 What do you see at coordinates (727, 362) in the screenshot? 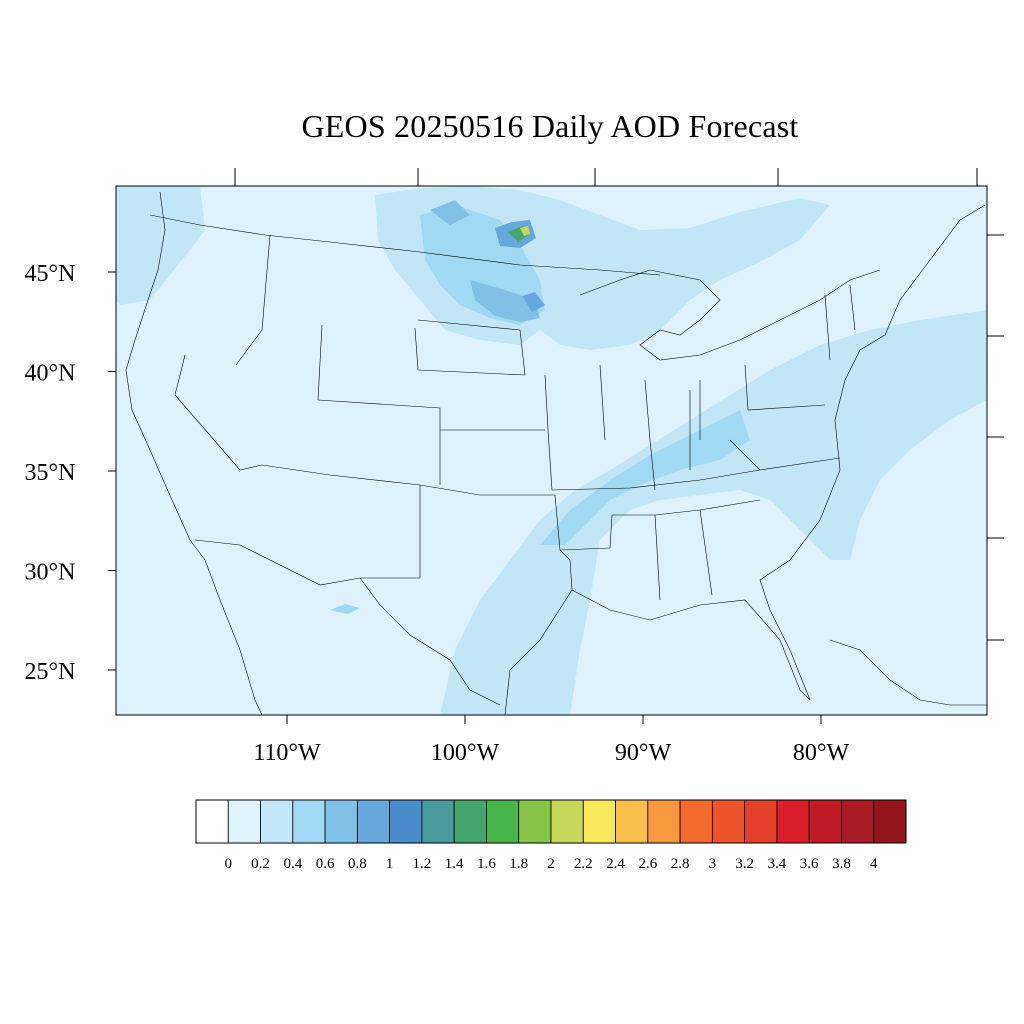
I see `midwest-northeast-state-lines` at bounding box center [727, 362].